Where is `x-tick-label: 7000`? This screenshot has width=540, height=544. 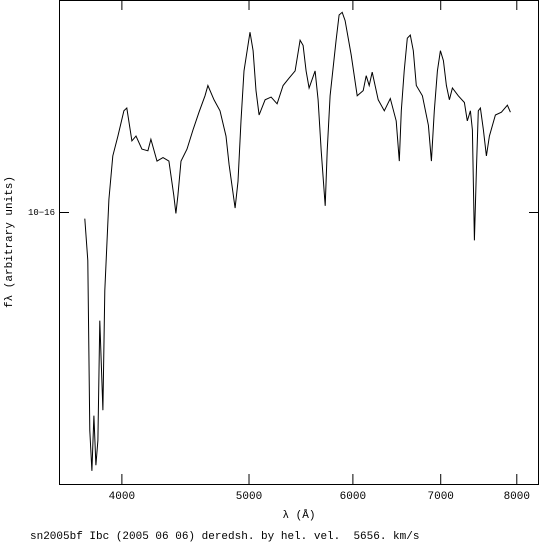 x-tick-label: 7000 is located at coordinates (441, 497).